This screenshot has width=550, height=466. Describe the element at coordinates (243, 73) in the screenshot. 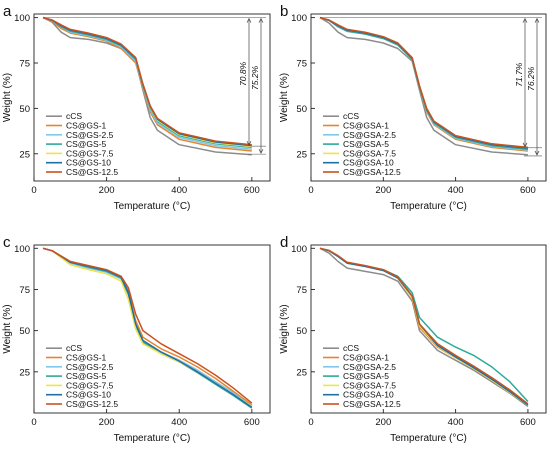

I see `annotation-label: 70.8%` at that location.